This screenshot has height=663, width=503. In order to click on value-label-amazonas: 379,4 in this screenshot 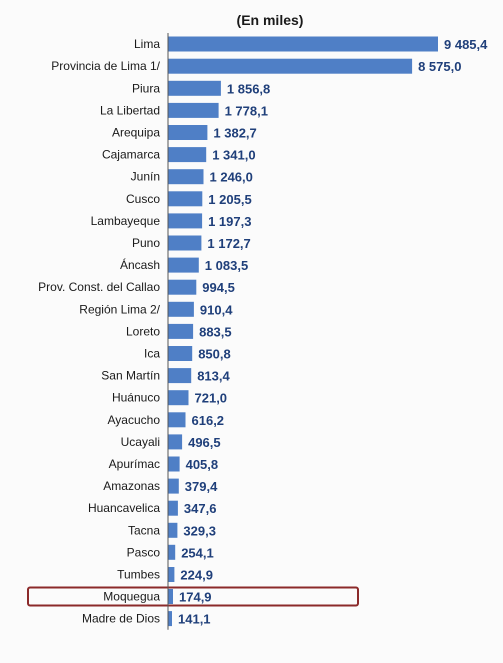, I will do `click(201, 486)`.